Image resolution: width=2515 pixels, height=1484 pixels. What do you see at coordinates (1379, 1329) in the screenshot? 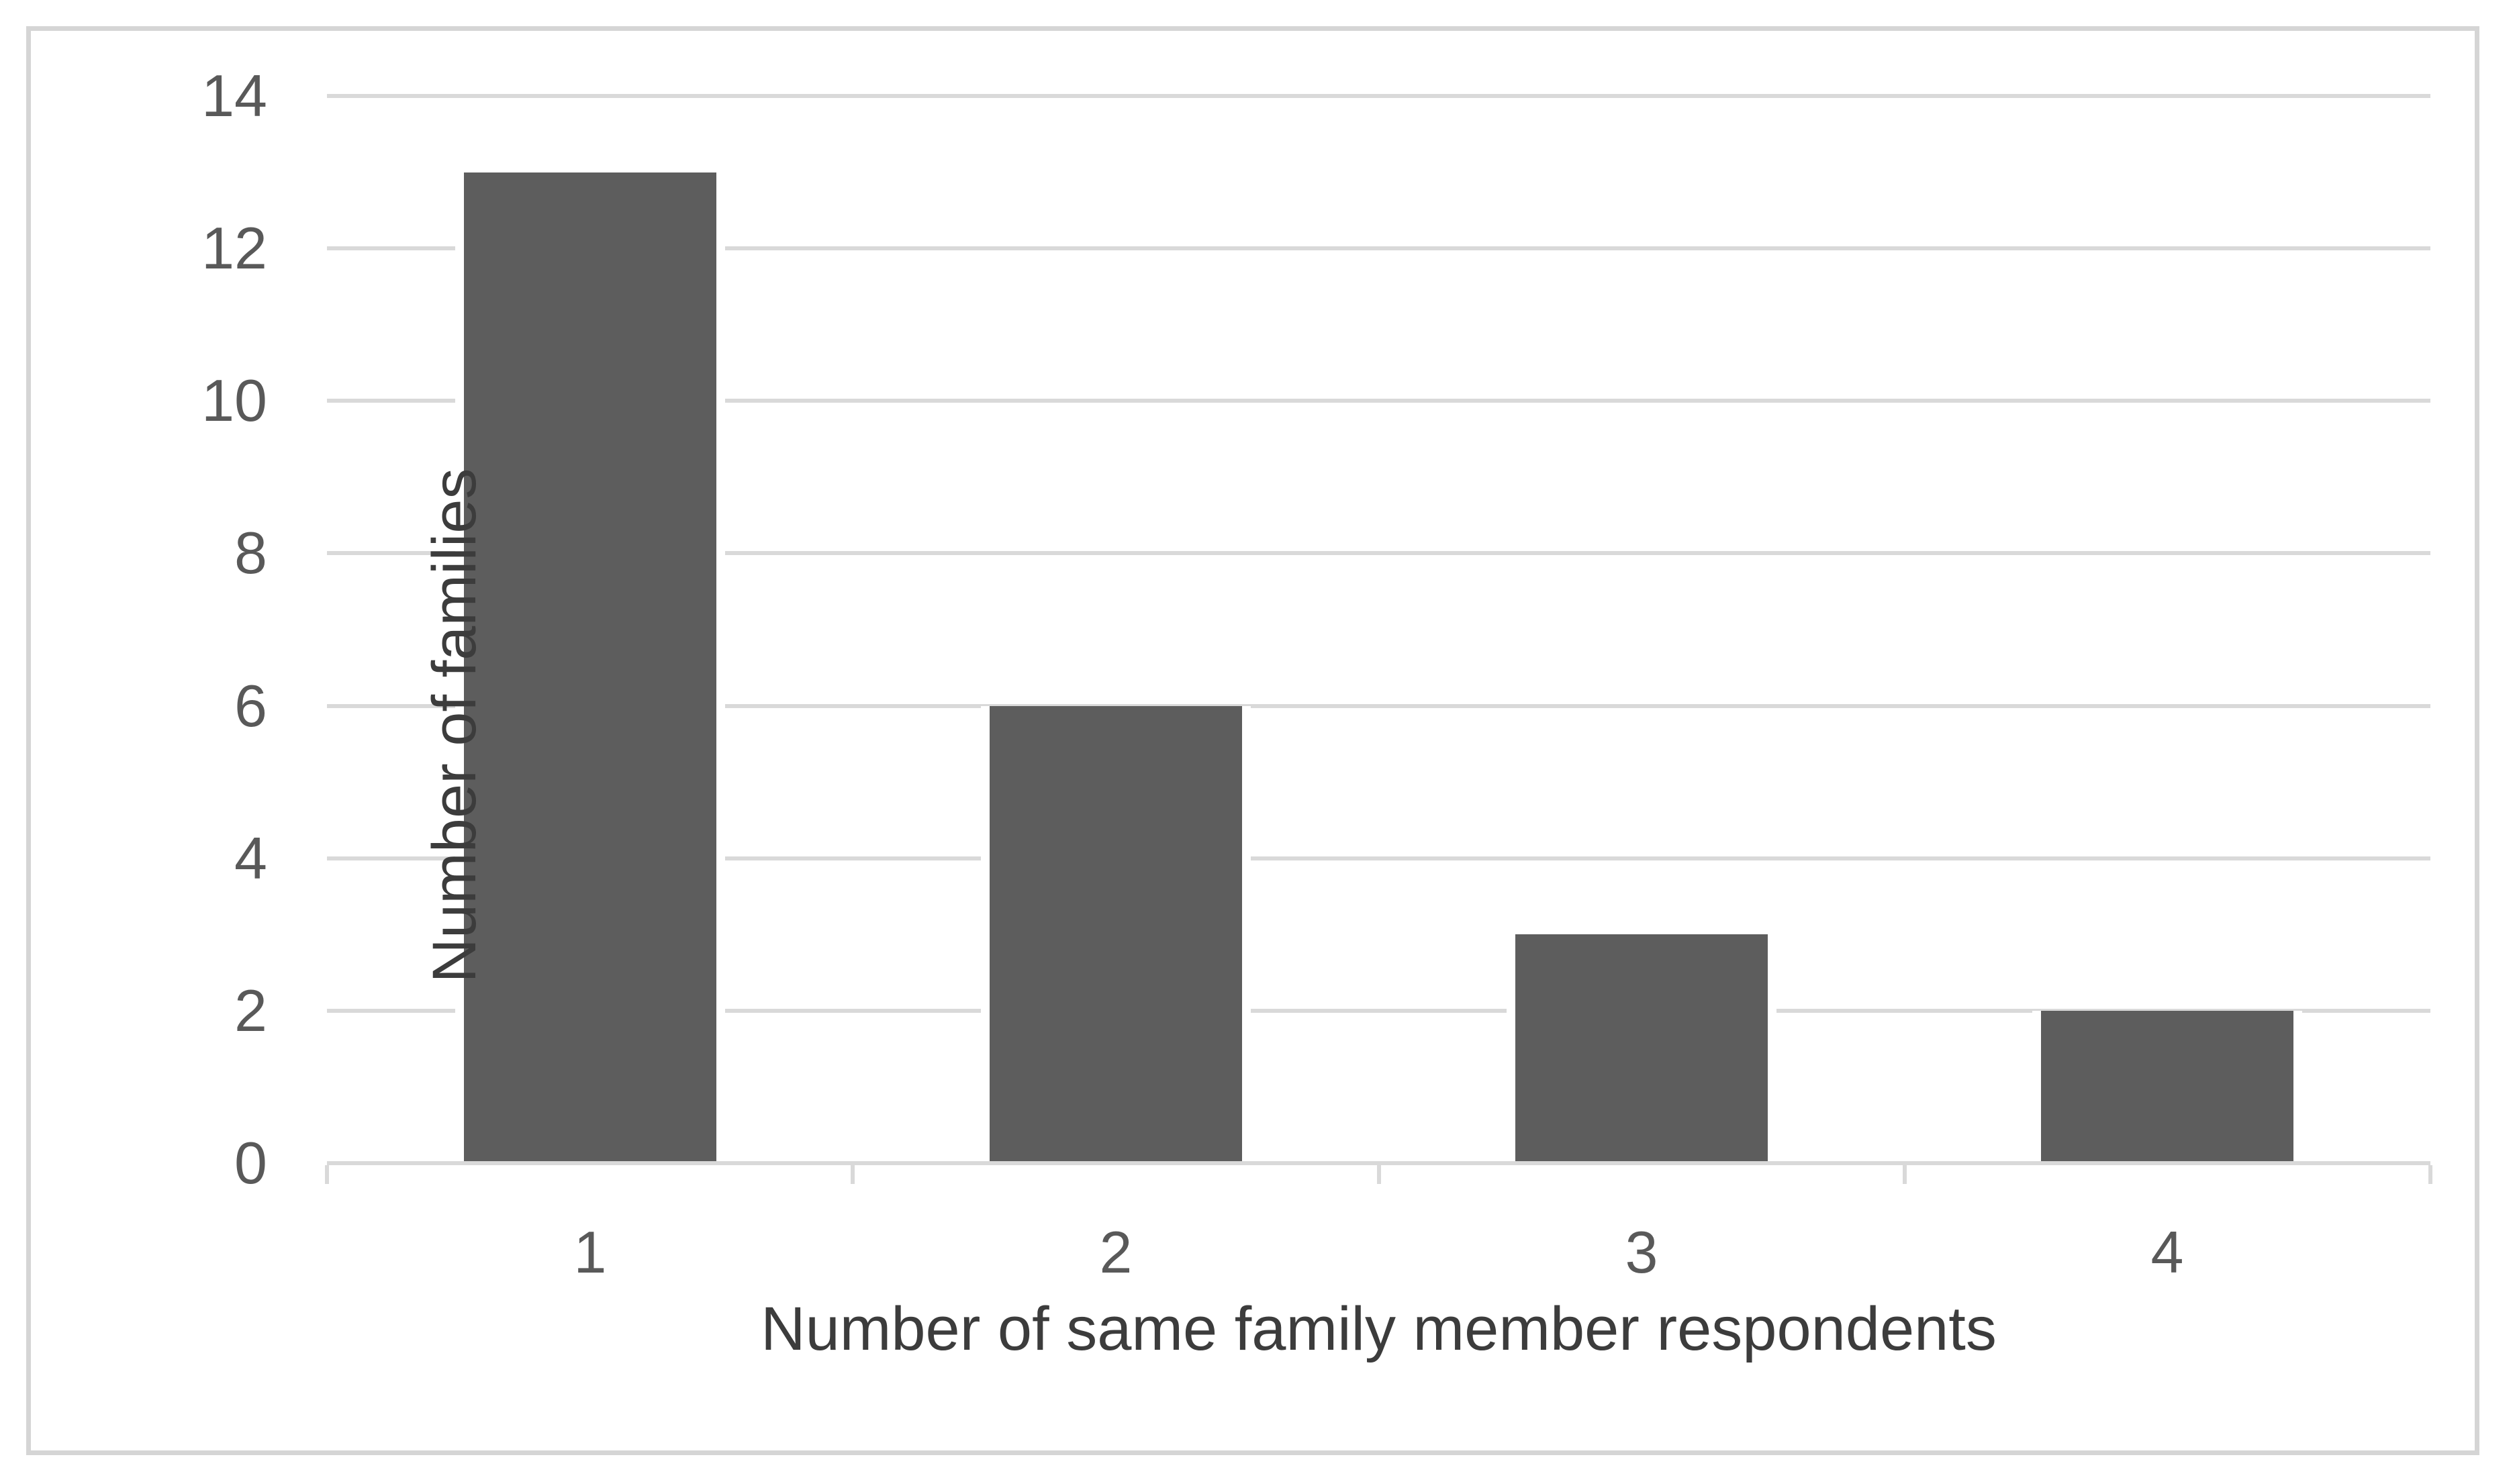
I see `x-axis-title: Number of same family member respondents` at bounding box center [1379, 1329].